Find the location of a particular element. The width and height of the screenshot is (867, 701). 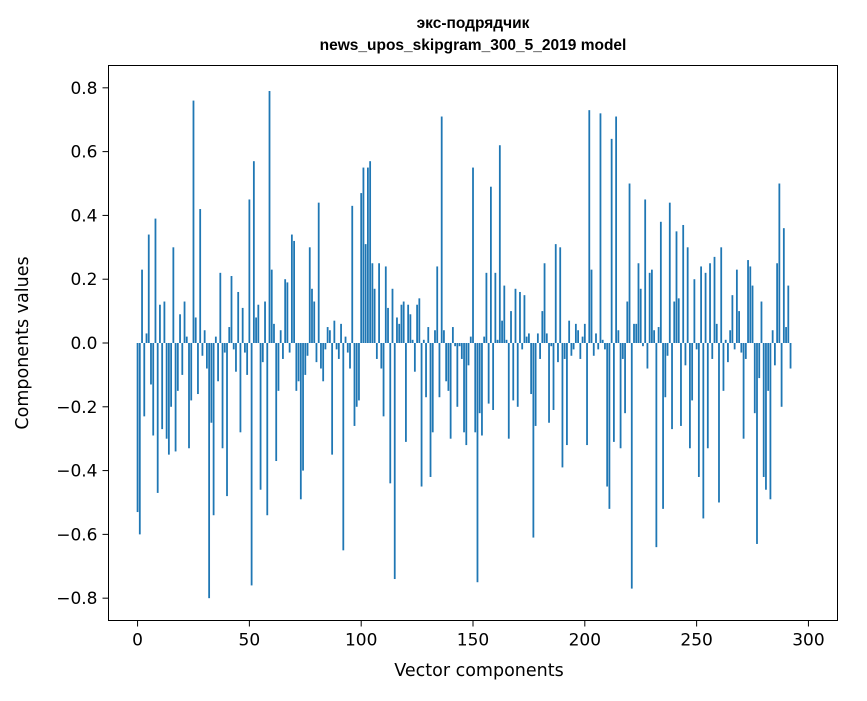

y-axis-label: Components values is located at coordinates (23, 342).